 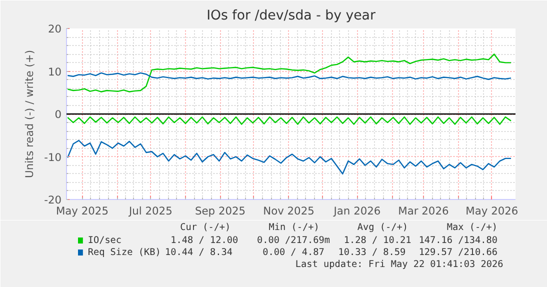 What do you see at coordinates (150, 211) in the screenshot?
I see `x-tick-label: Jul 2025` at bounding box center [150, 211].